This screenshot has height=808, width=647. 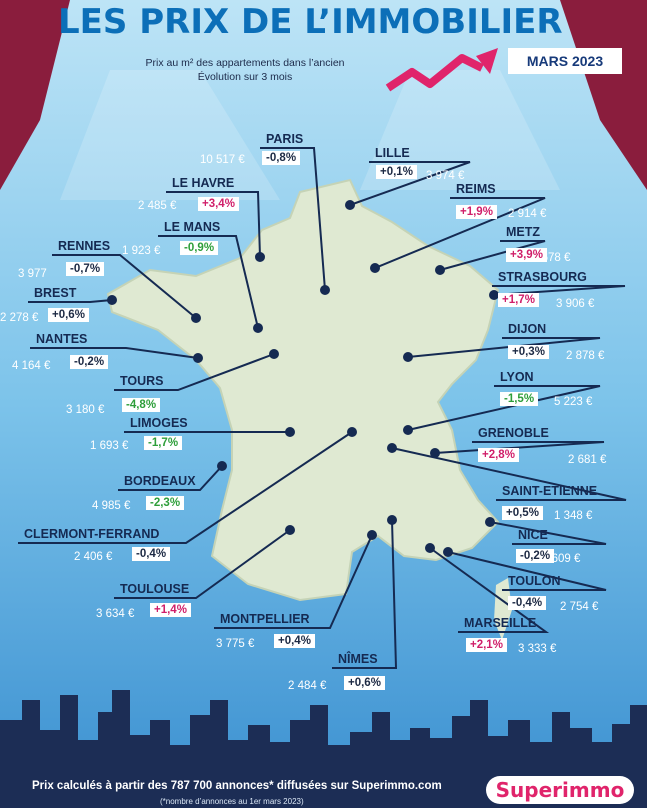 I want to click on city-dot-bordeaux, so click(x=222, y=466).